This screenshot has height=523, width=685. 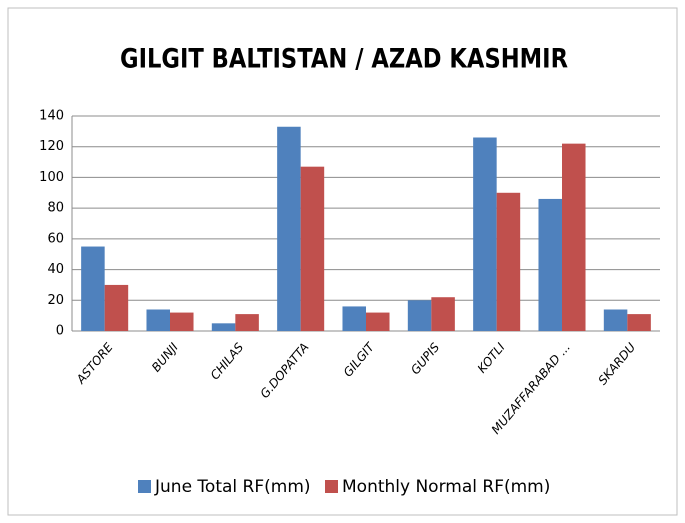 I want to click on y-tick-label: 20, so click(x=55, y=300).